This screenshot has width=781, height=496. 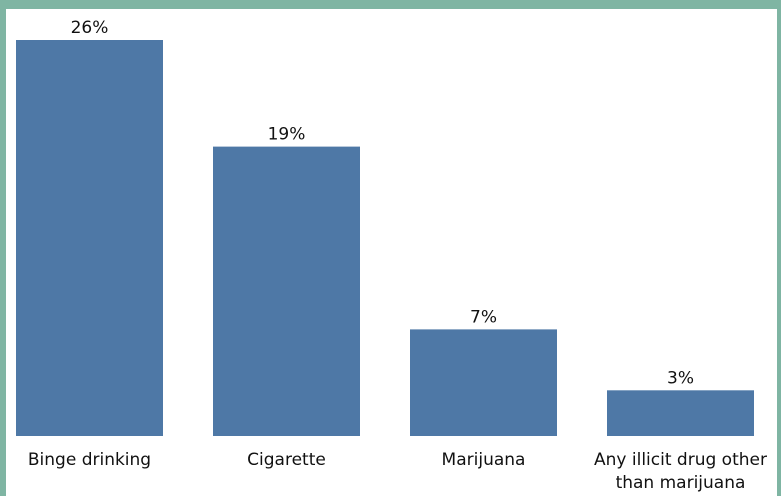 What do you see at coordinates (287, 135) in the screenshot?
I see `value-label-1: 19%` at bounding box center [287, 135].